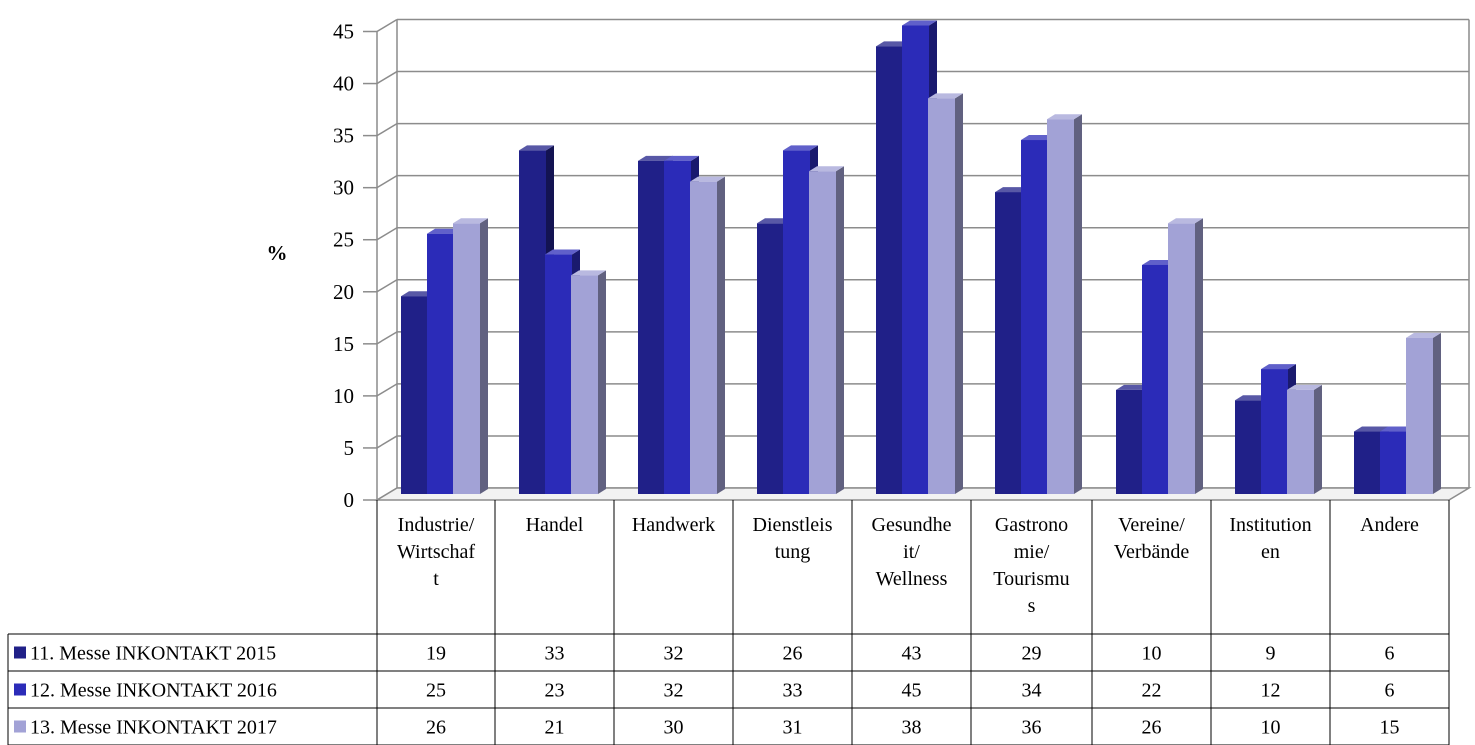 This screenshot has width=1475, height=745. Describe the element at coordinates (1152, 691) in the screenshot. I see `table-cell-value: 22` at that location.